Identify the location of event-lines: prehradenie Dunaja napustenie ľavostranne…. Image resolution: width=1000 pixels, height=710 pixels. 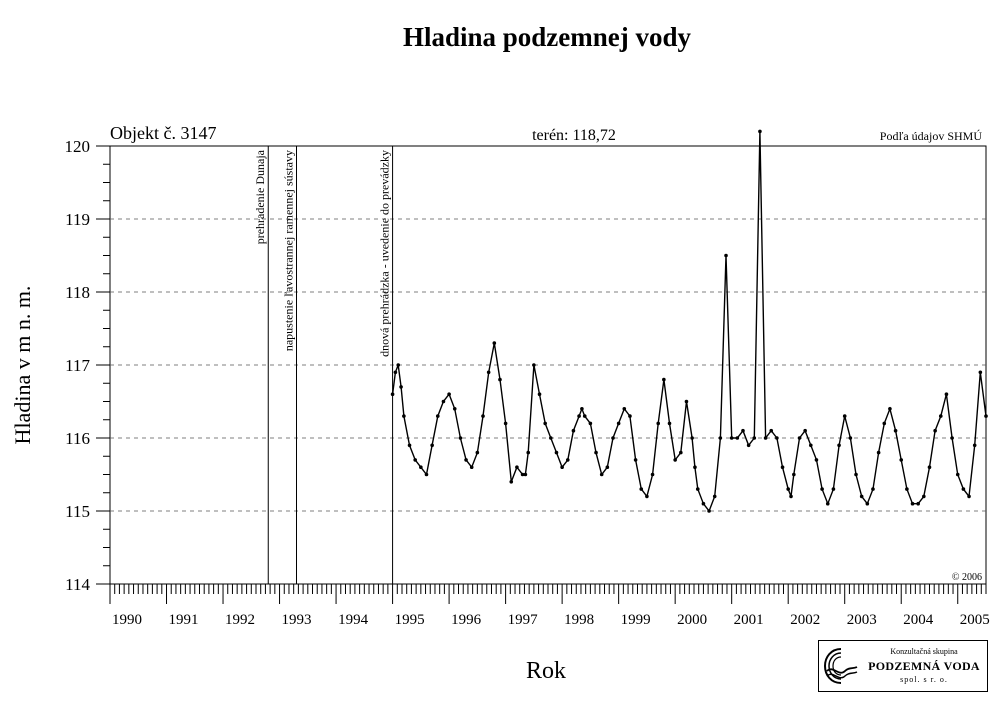
(323, 365).